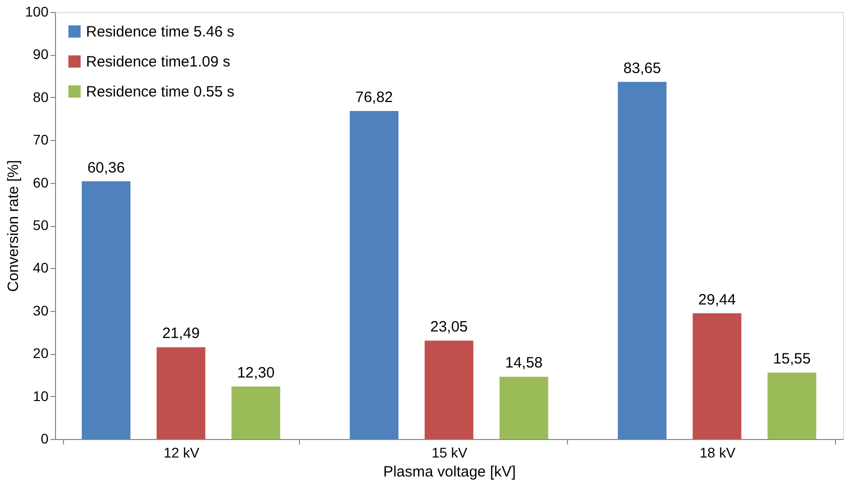 Image resolution: width=848 pixels, height=484 pixels. Describe the element at coordinates (40, 268) in the screenshot. I see `y-tick-label: 40` at that location.